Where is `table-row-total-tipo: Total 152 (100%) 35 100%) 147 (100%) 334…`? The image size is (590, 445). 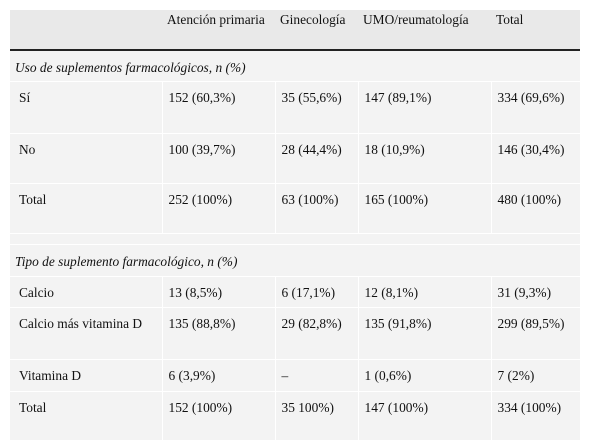
table-row-total-tipo: Total 152 (100%) 35 100%) 147 (100%) 334… is located at coordinates (295, 415).